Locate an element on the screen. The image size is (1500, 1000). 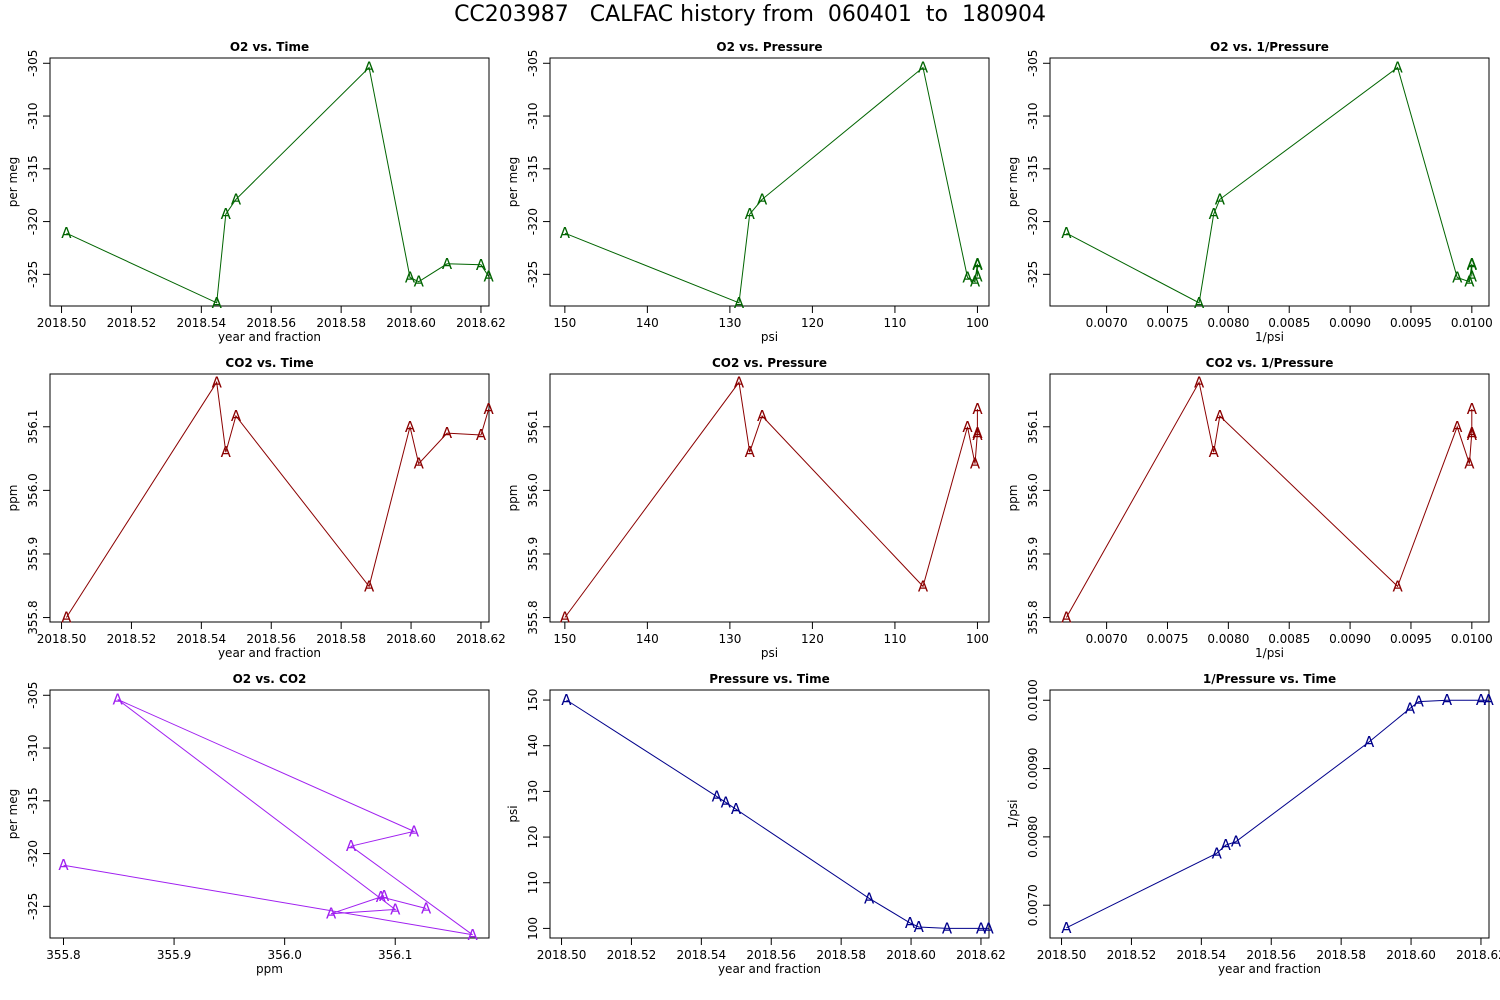
x-tick-label: 356.1 is located at coordinates (395, 955).